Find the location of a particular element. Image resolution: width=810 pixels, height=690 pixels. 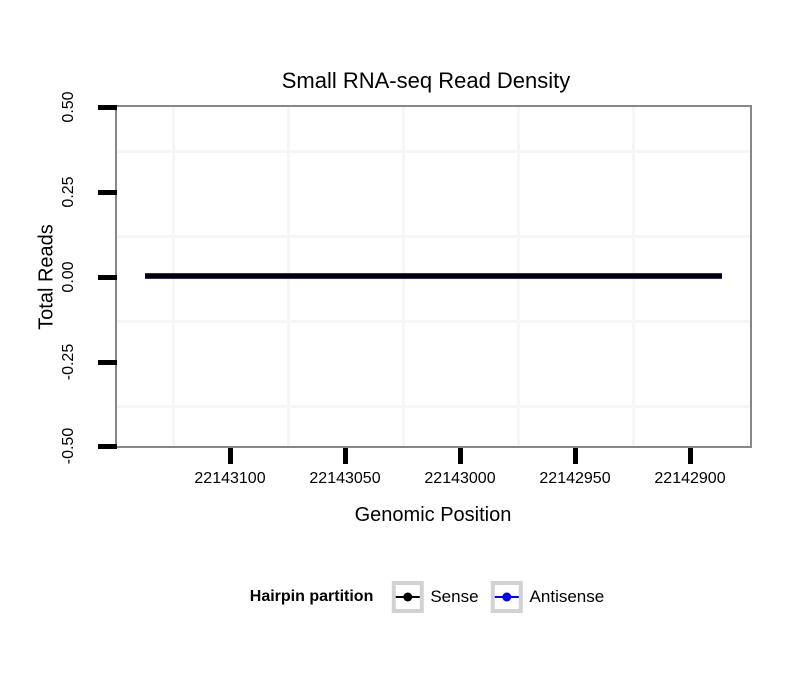

y-axis-title: Total Reads is located at coordinates (46, 277).